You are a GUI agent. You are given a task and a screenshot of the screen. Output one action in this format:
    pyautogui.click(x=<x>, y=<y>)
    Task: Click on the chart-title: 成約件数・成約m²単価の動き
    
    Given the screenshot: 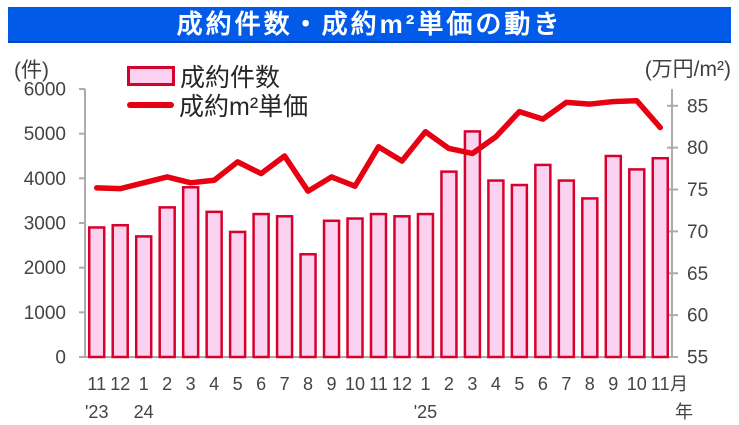 What is the action you would take?
    pyautogui.click(x=369, y=24)
    